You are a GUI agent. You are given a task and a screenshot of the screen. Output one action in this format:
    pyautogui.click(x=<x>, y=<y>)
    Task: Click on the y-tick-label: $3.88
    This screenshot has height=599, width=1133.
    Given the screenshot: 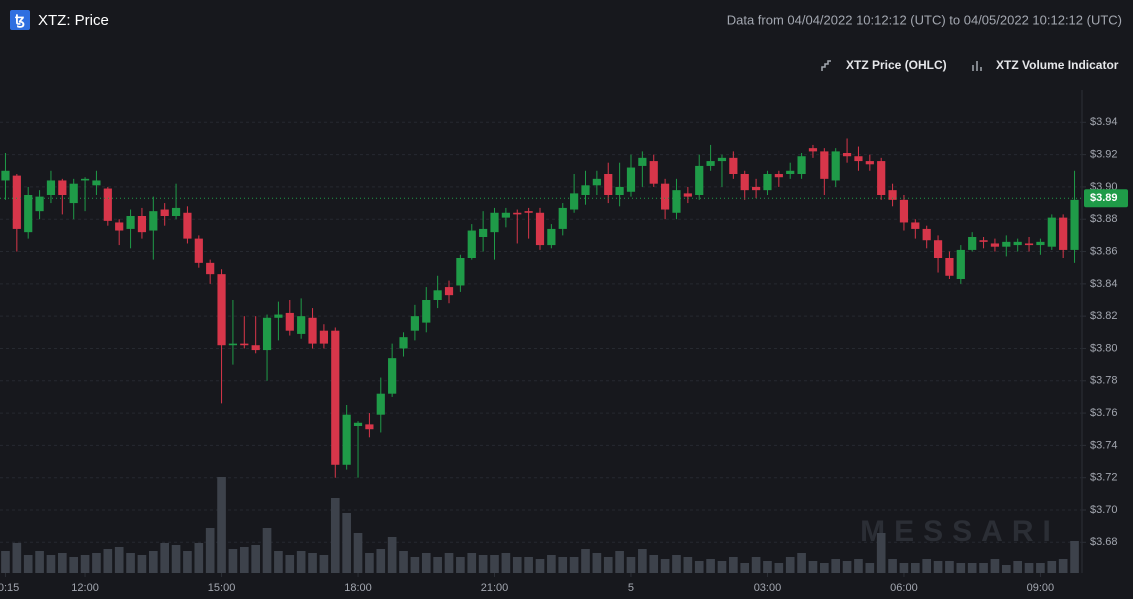 What is the action you would take?
    pyautogui.click(x=1104, y=219)
    